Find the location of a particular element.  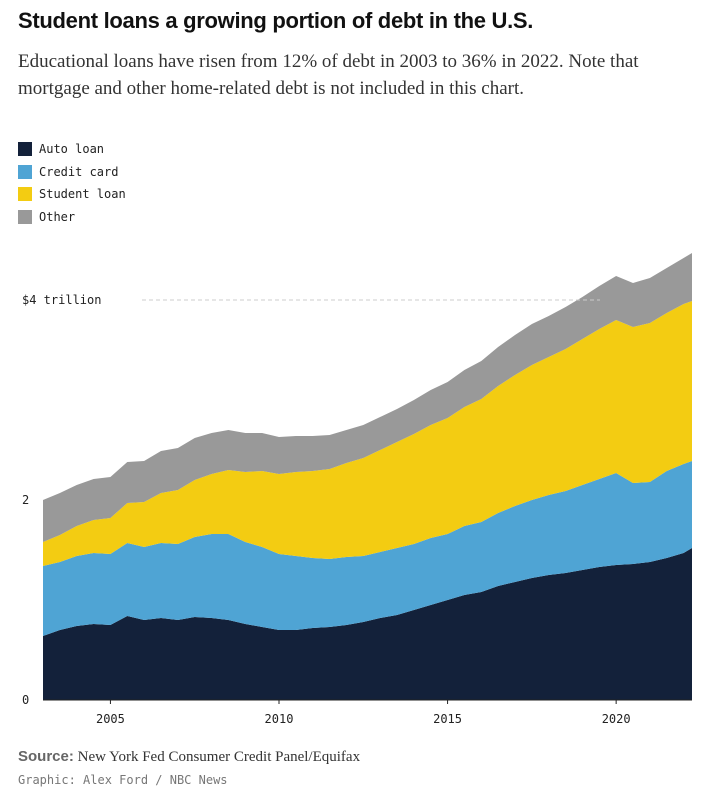

graphic-credit: Graphic: Alex Ford / NBC News is located at coordinates (123, 780).